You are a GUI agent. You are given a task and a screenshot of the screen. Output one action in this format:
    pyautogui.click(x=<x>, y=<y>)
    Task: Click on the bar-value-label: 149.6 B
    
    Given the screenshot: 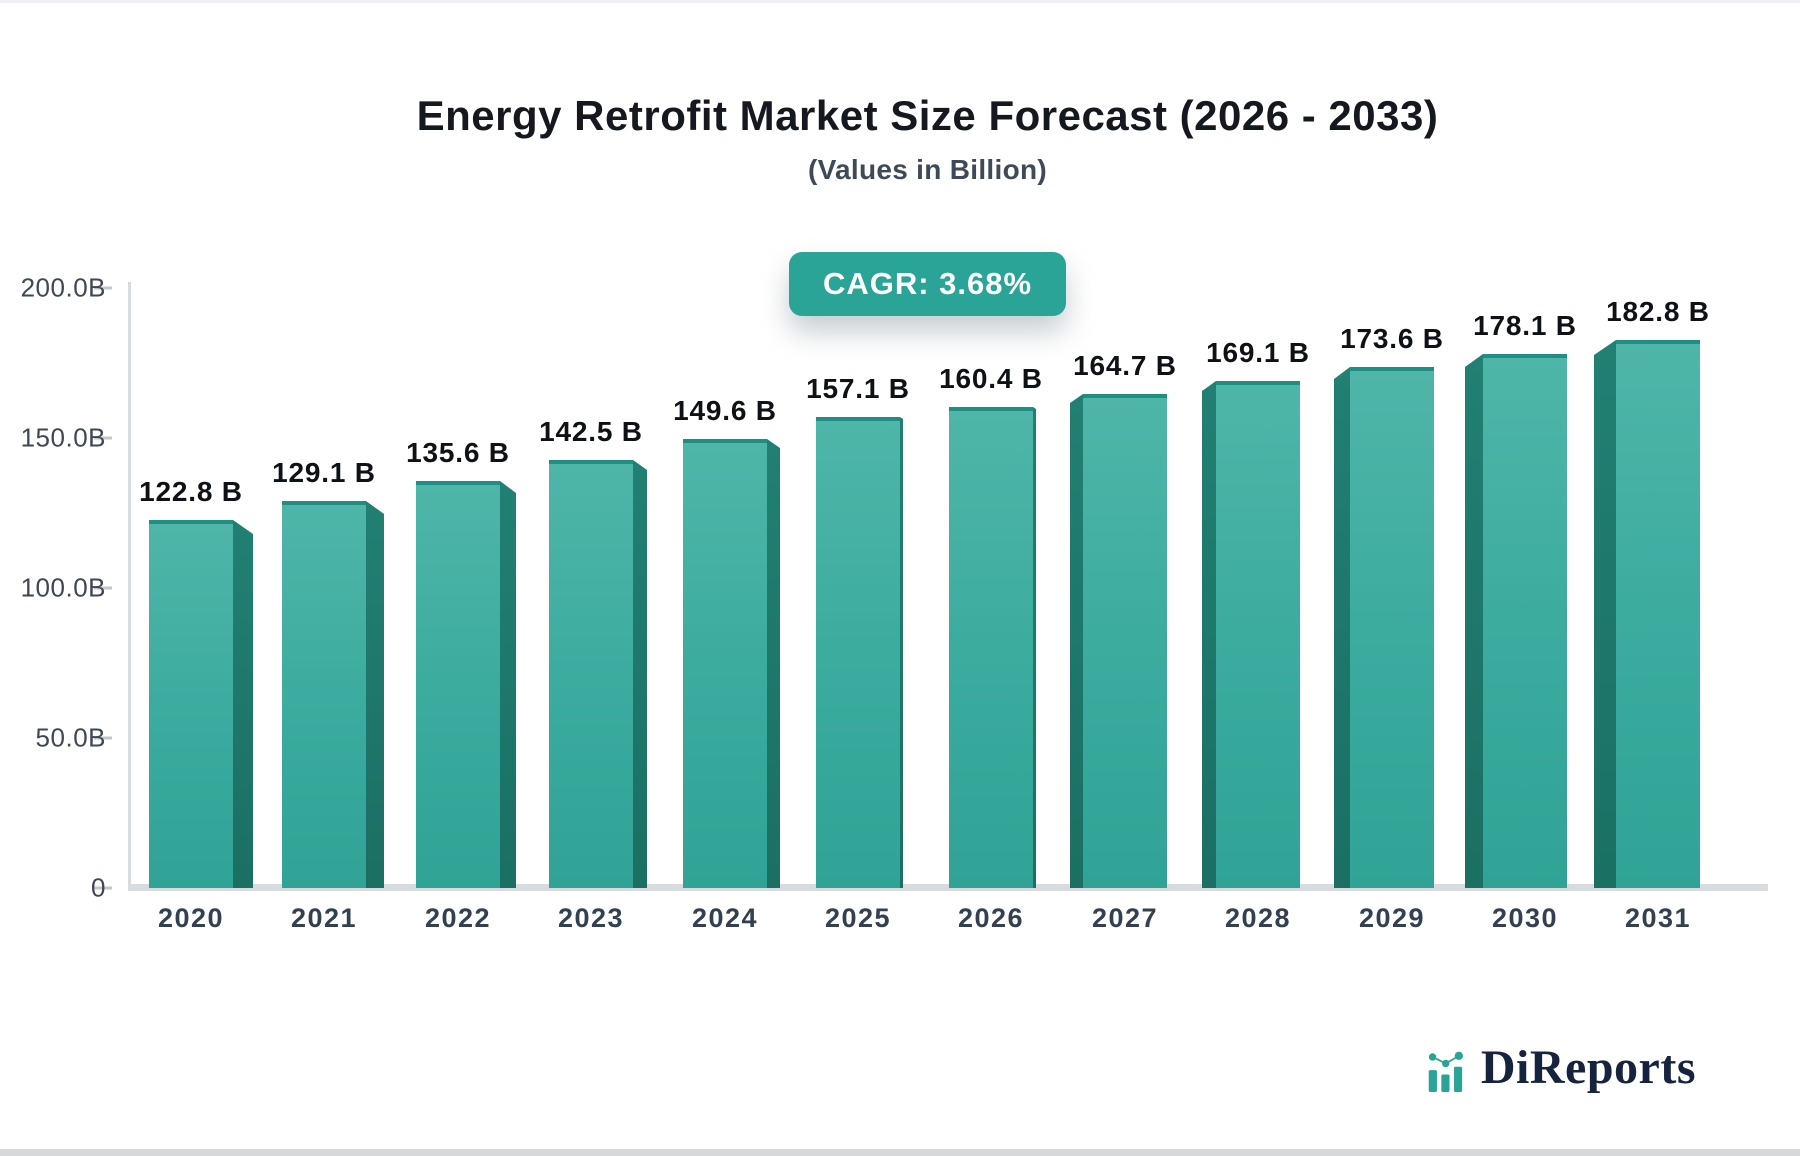 What is the action you would take?
    pyautogui.click(x=725, y=410)
    